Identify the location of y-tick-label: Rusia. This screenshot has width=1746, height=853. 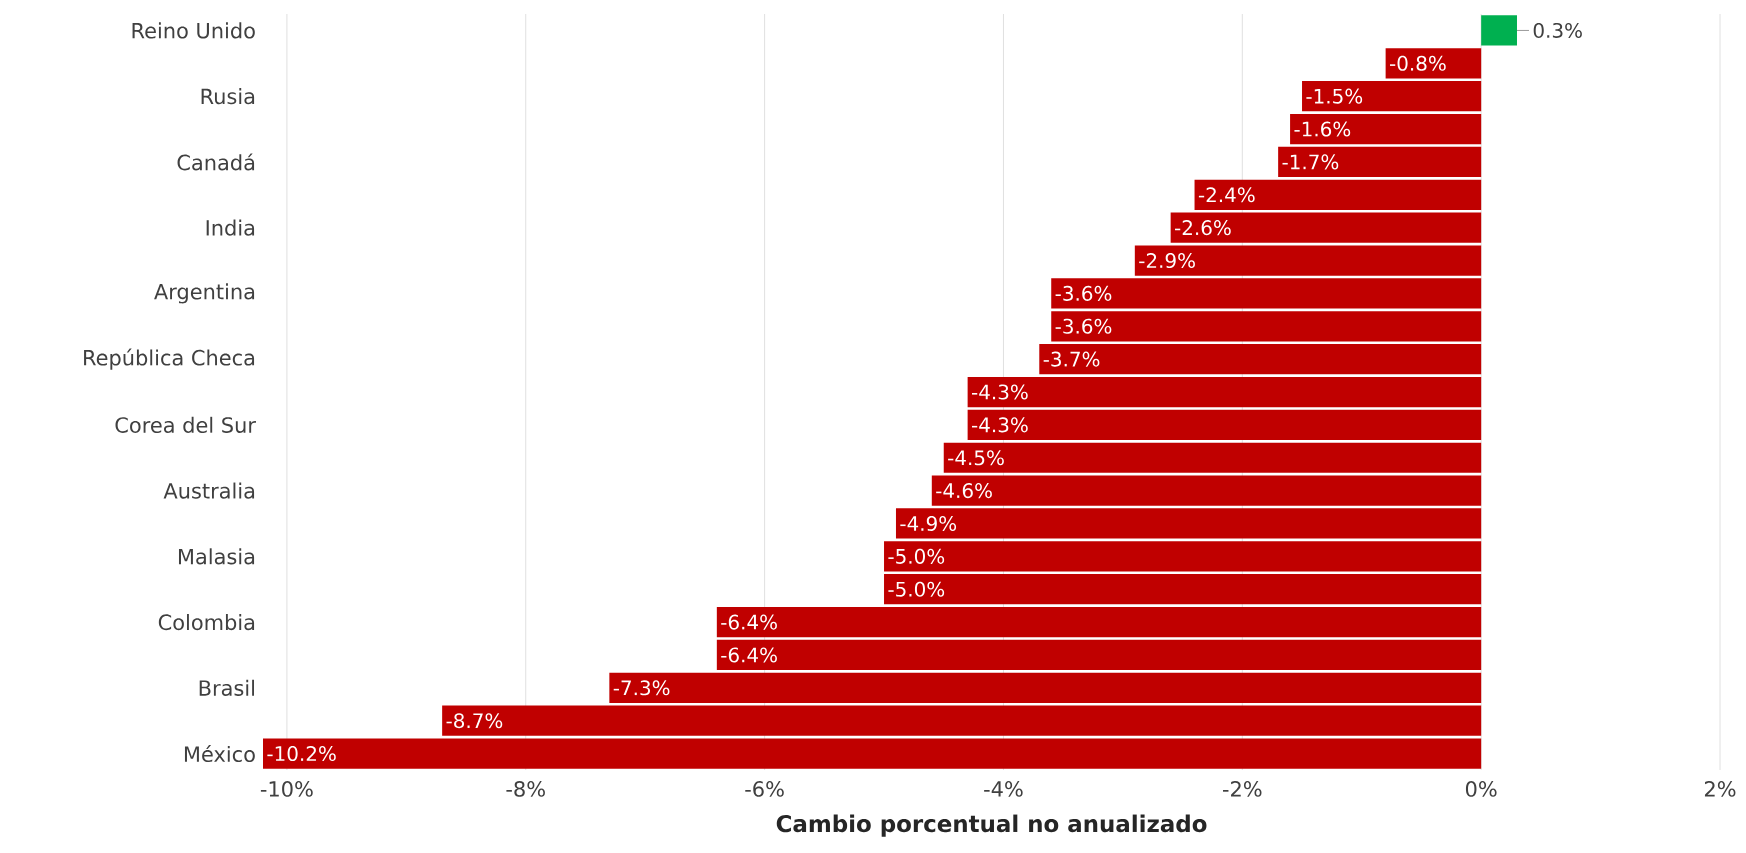
(228, 96).